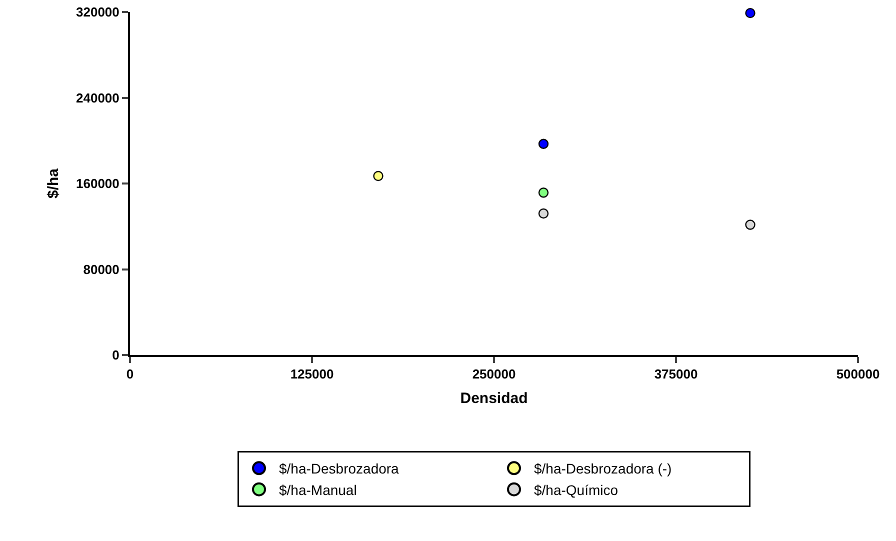  Describe the element at coordinates (603, 468) in the screenshot. I see `legend-label: $/ha-Desbrozadora (-)` at that location.